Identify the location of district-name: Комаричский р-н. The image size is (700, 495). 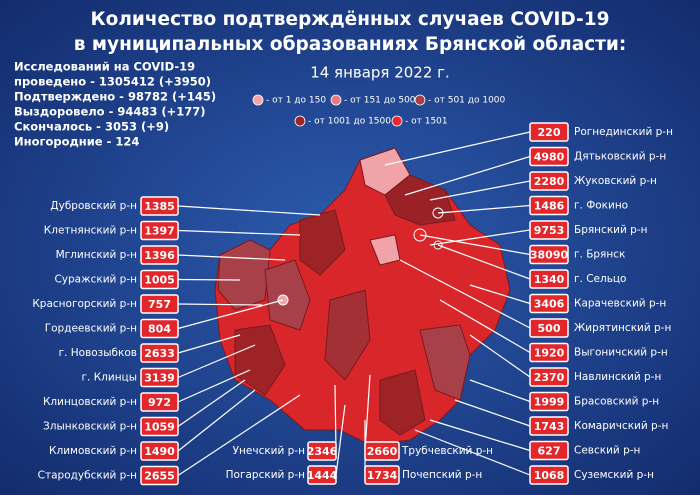
(621, 426).